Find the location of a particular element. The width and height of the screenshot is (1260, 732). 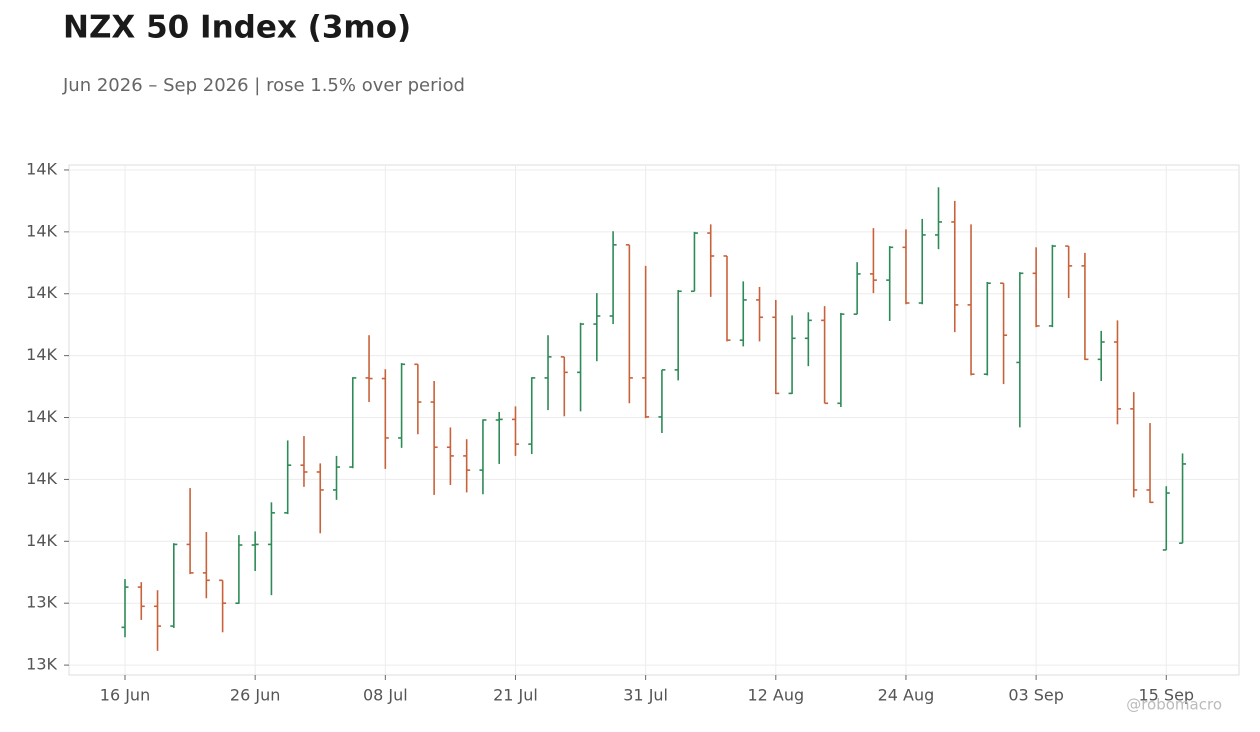

chart-title: NZX 50 Index (3mo) is located at coordinates (237, 28).